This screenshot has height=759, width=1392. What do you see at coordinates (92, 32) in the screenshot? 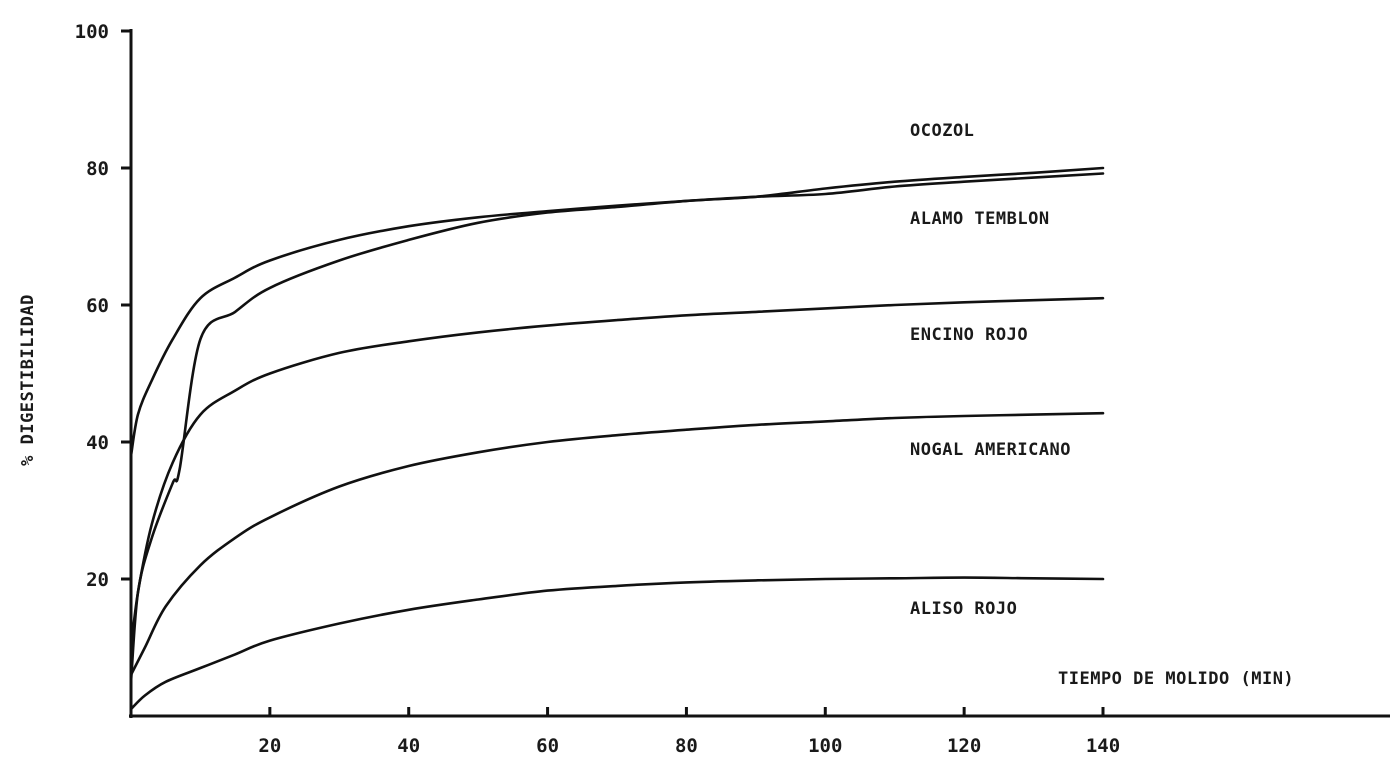
I see `y-tick-label: 100` at bounding box center [92, 32].